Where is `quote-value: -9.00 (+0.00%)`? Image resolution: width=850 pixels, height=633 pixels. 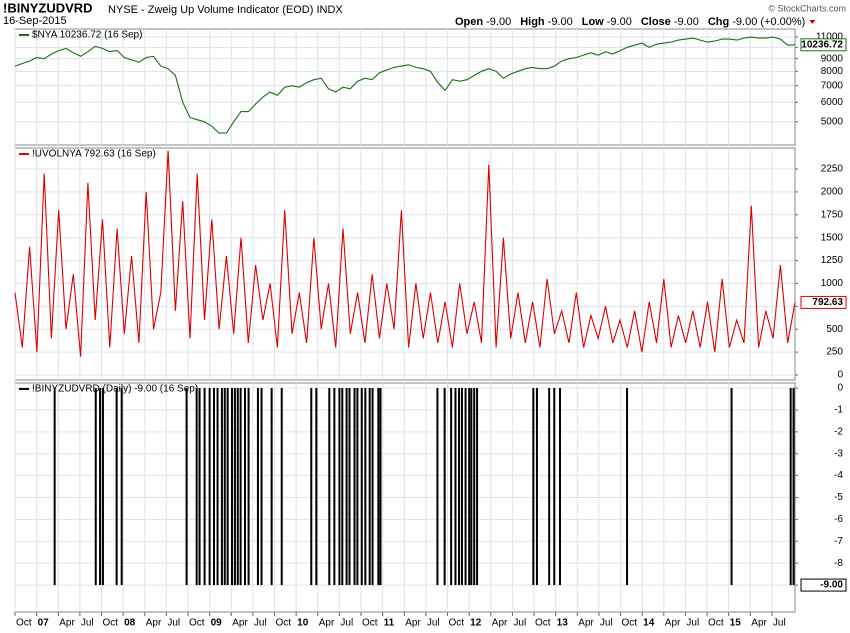 quote-value: -9.00 (+0.00%) is located at coordinates (768, 22).